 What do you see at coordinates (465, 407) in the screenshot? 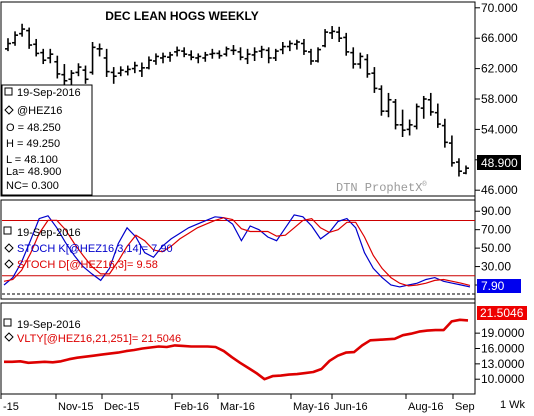
I see `x-tick-label: Sep` at bounding box center [465, 407].